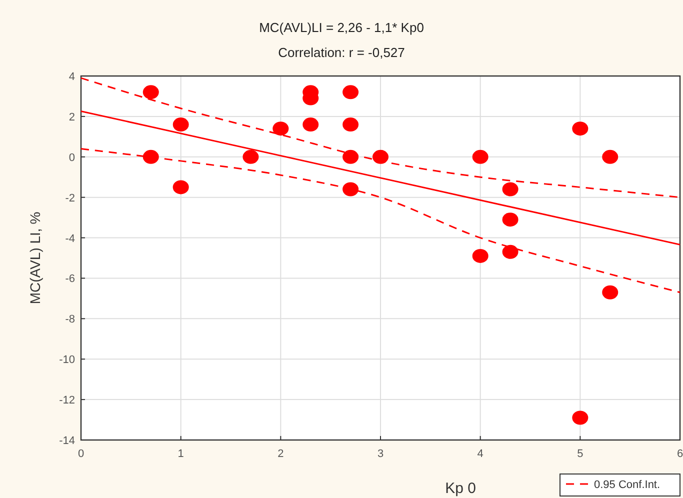 This screenshot has height=498, width=683. What do you see at coordinates (67, 360) in the screenshot?
I see `y-tick-label: -10` at bounding box center [67, 360].